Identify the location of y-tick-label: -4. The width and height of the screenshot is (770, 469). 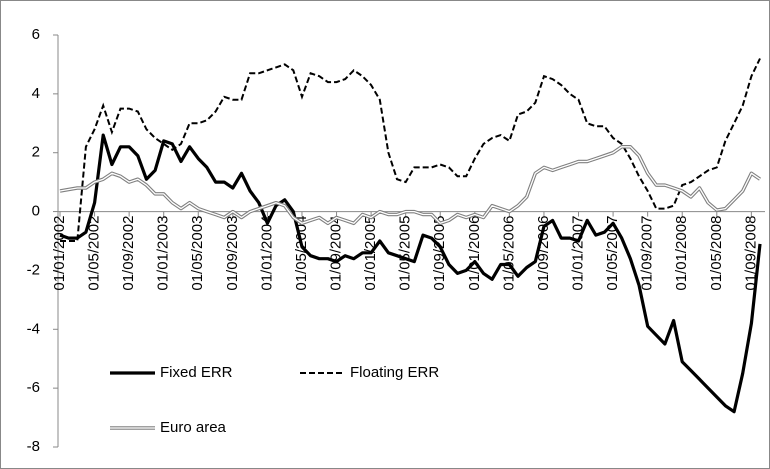
(33, 328).